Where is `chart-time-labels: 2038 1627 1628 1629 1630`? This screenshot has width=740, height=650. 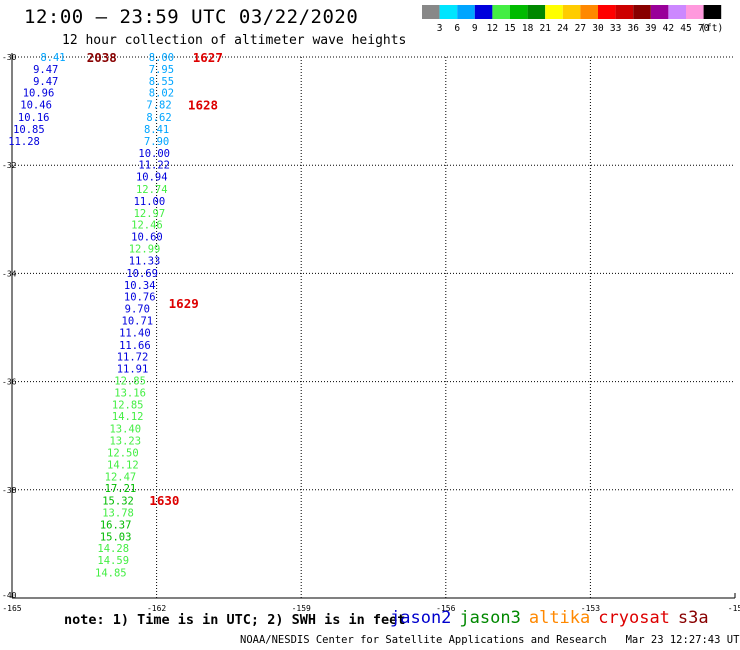 chart-time-labels: 2038 1627 1628 1629 1630 is located at coordinates (155, 279).